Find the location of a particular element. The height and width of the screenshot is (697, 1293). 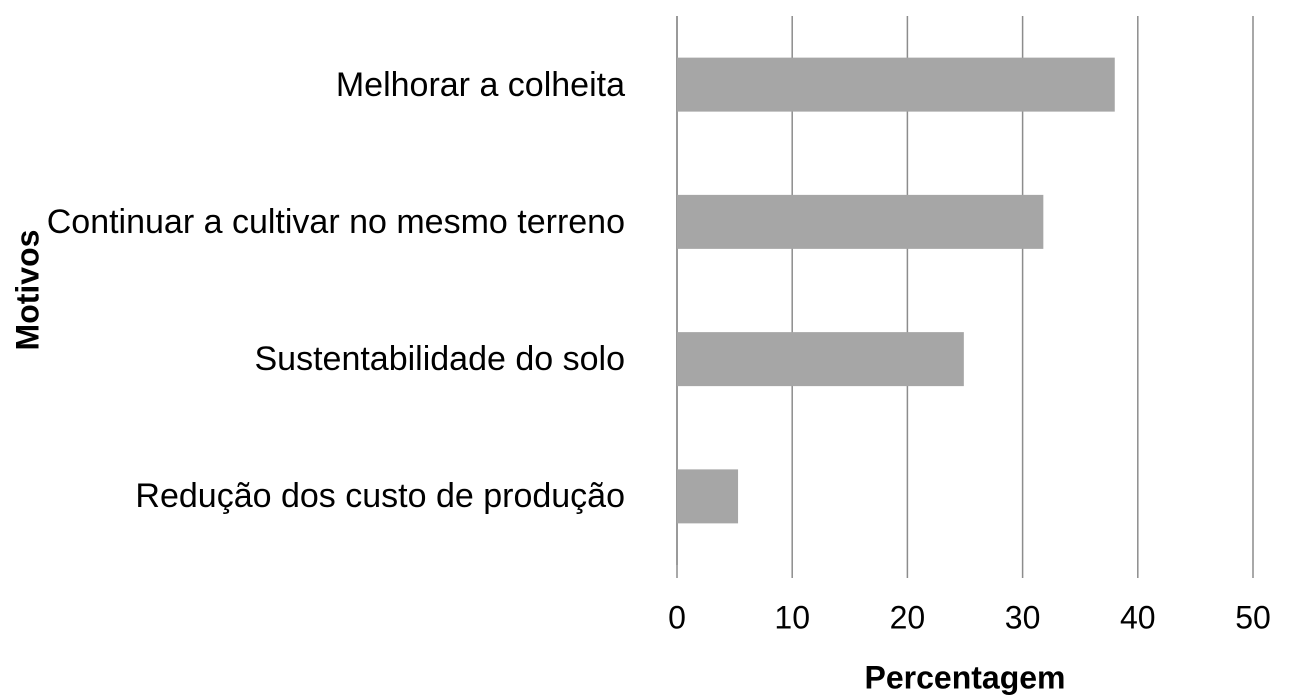

y-tick-label: Redução dos custo de produção is located at coordinates (380, 496).